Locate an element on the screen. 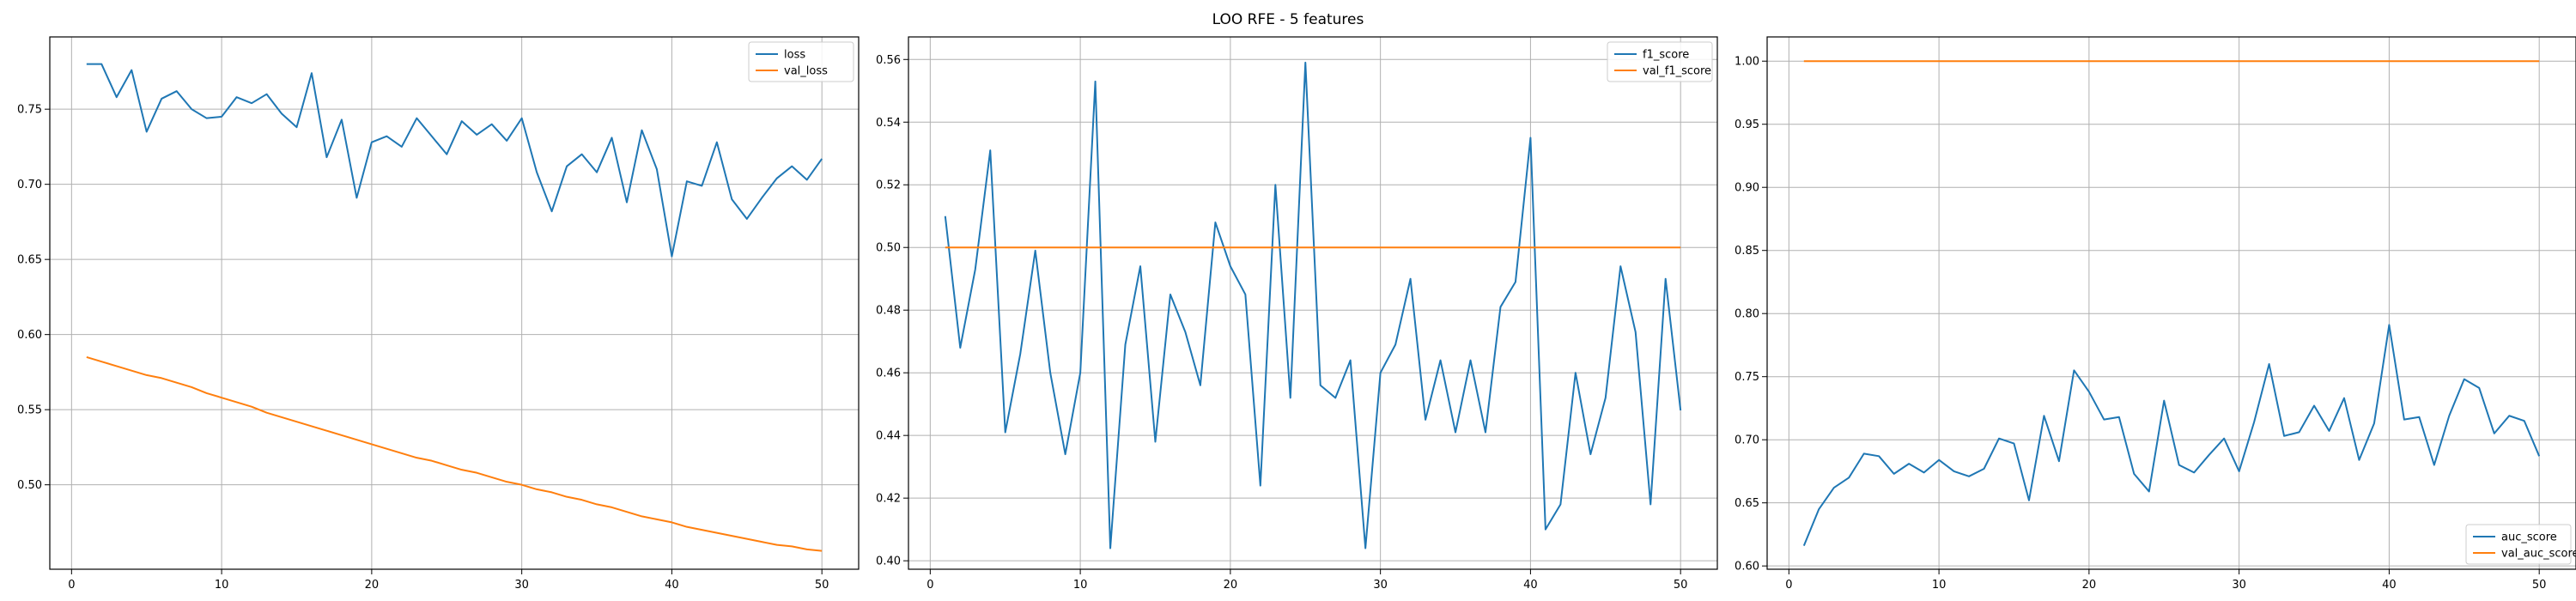 This screenshot has width=2576, height=601. chart-3-ytick-label: 0.80 is located at coordinates (1747, 315).